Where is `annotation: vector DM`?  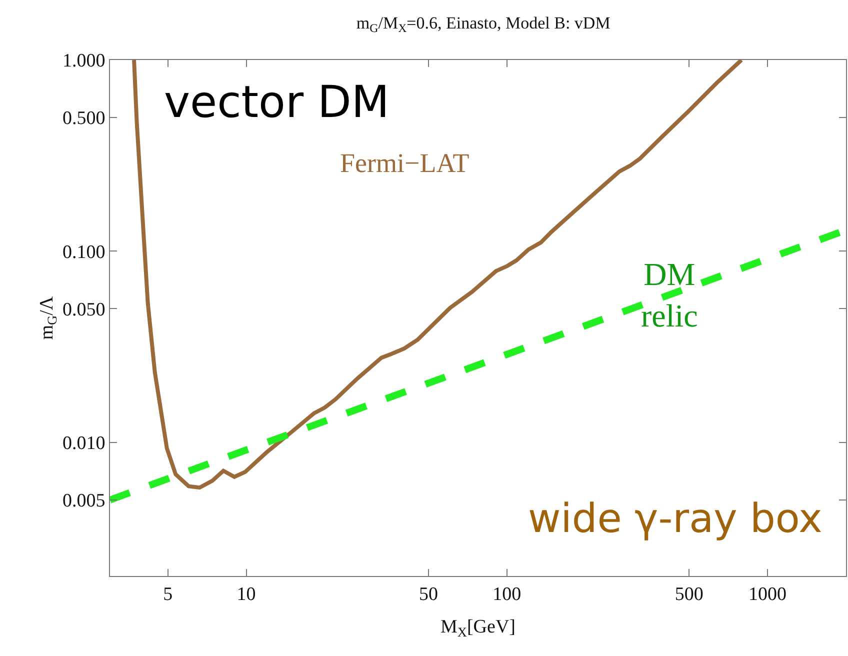 annotation: vector DM is located at coordinates (277, 102).